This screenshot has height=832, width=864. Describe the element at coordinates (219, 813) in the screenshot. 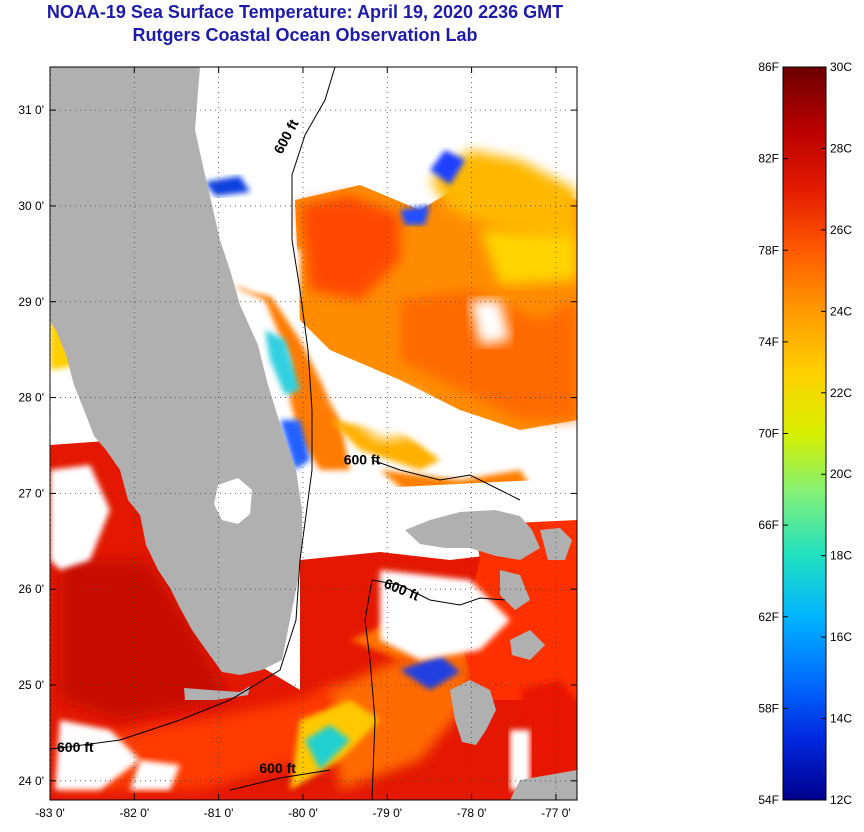

I see `lon-tick-label: -81 0'` at that location.